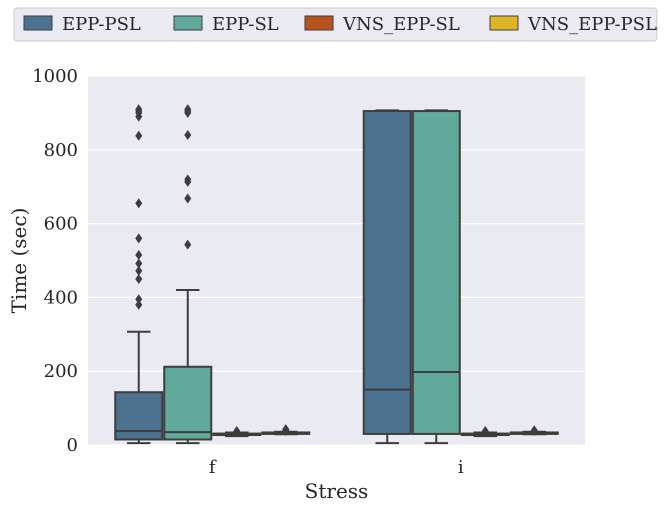  What do you see at coordinates (61, 224) in the screenshot?
I see `y-tick-label: 600` at bounding box center [61, 224].